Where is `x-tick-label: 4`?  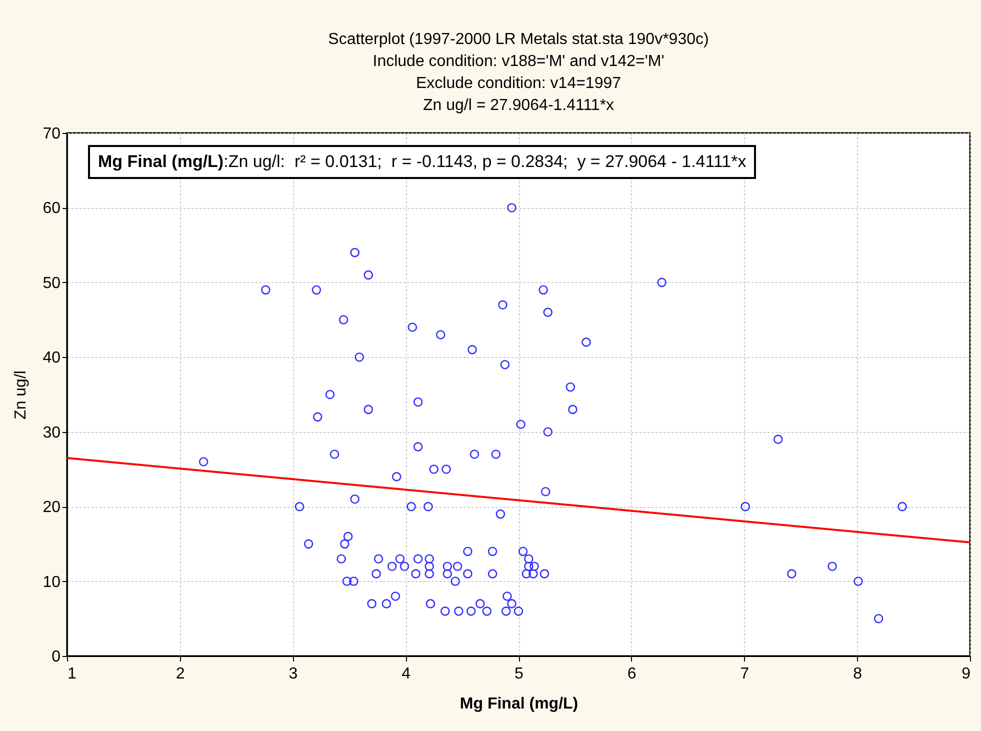
x-tick-label: 4 is located at coordinates (406, 674).